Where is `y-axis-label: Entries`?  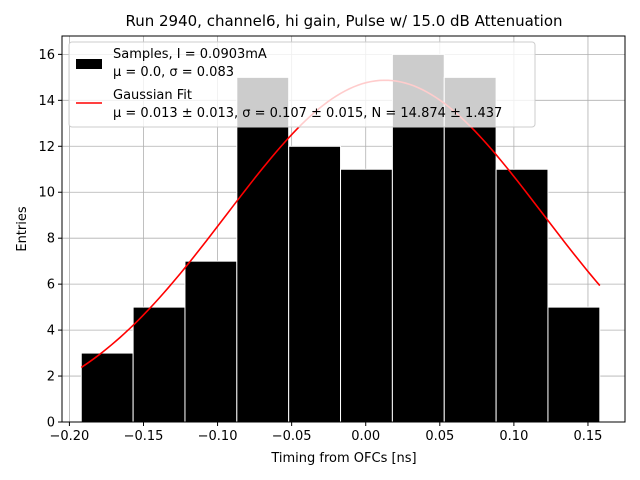 y-axis-label: Entries is located at coordinates (22, 229).